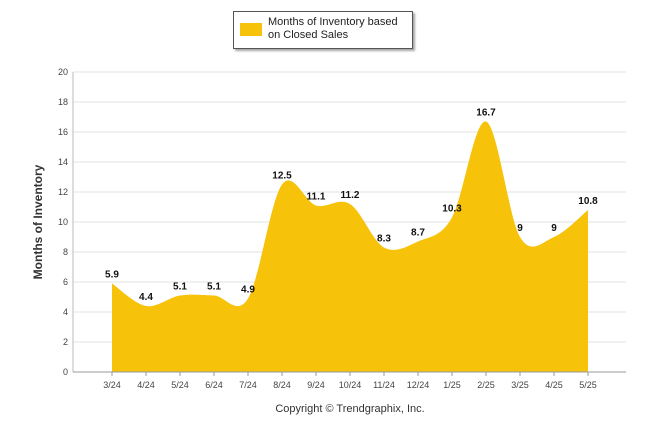  What do you see at coordinates (214, 385) in the screenshot?
I see `x-tick-label: 6/24` at bounding box center [214, 385].